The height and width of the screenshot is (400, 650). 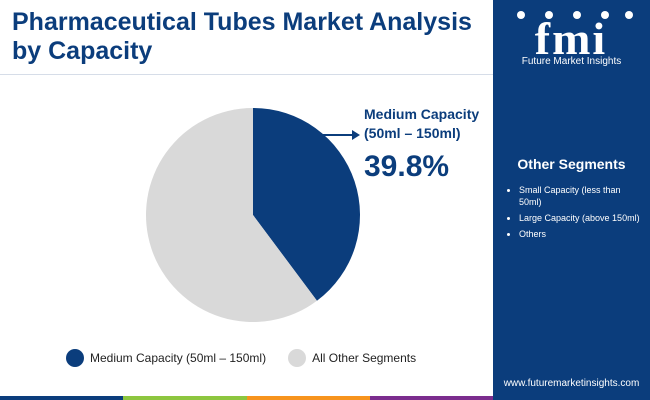 I want to click on footer-stripe-green, so click(x=185, y=398).